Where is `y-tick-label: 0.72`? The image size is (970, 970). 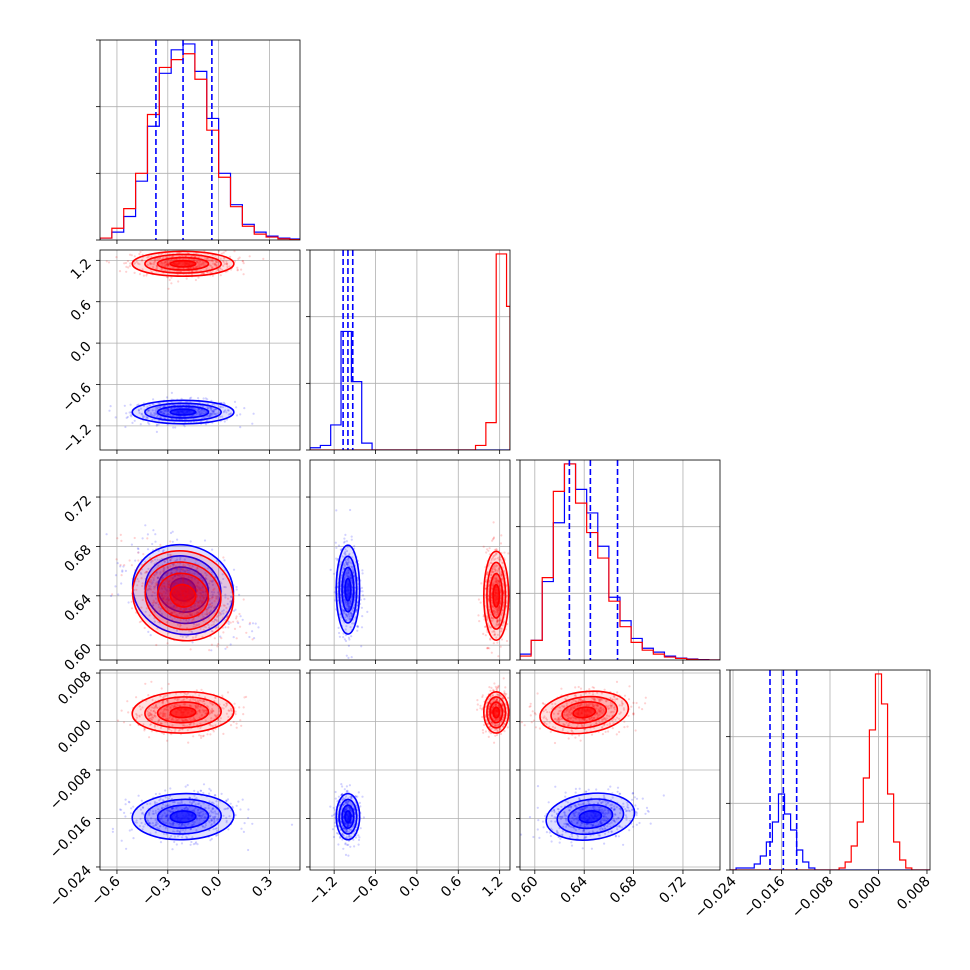
y-tick-label: 0.72 is located at coordinates (77, 509).